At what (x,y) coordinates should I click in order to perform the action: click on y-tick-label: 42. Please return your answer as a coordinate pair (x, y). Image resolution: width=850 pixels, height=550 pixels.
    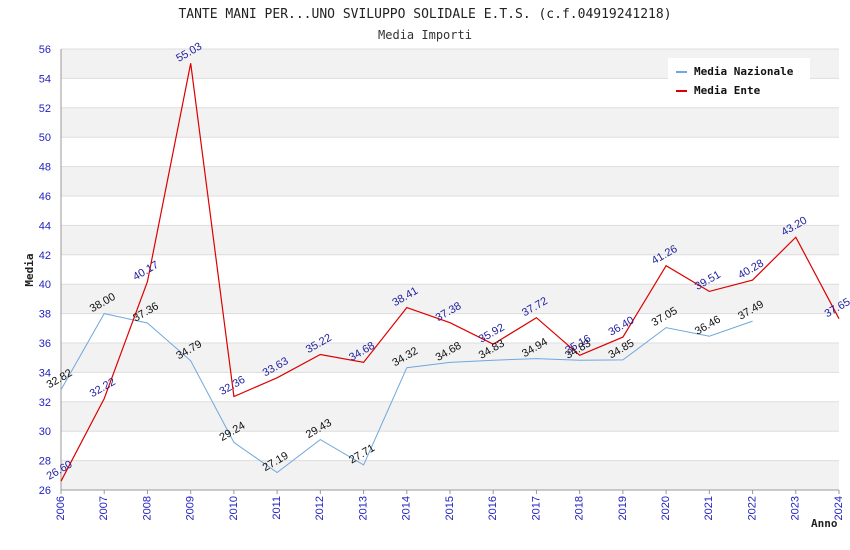
    Looking at the image, I should click on (45, 256).